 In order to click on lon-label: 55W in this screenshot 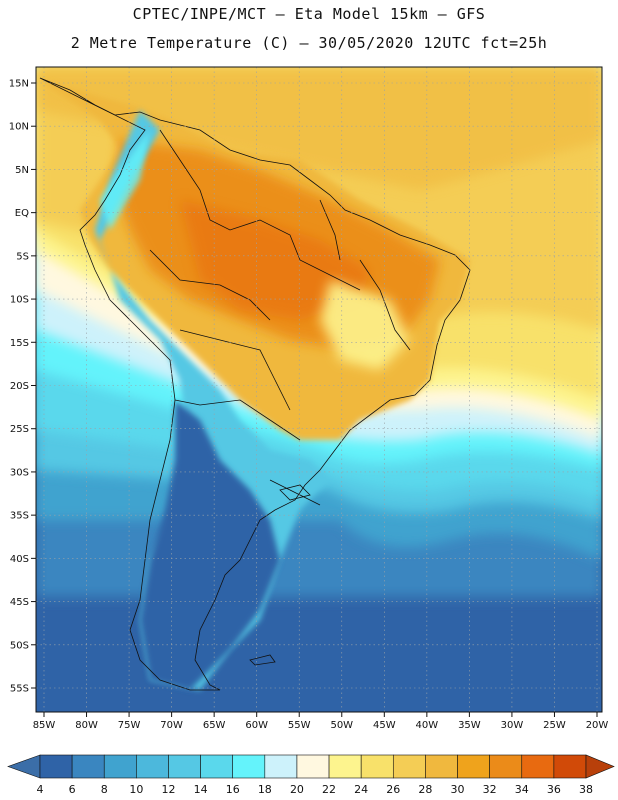, I will do `click(299, 725)`.